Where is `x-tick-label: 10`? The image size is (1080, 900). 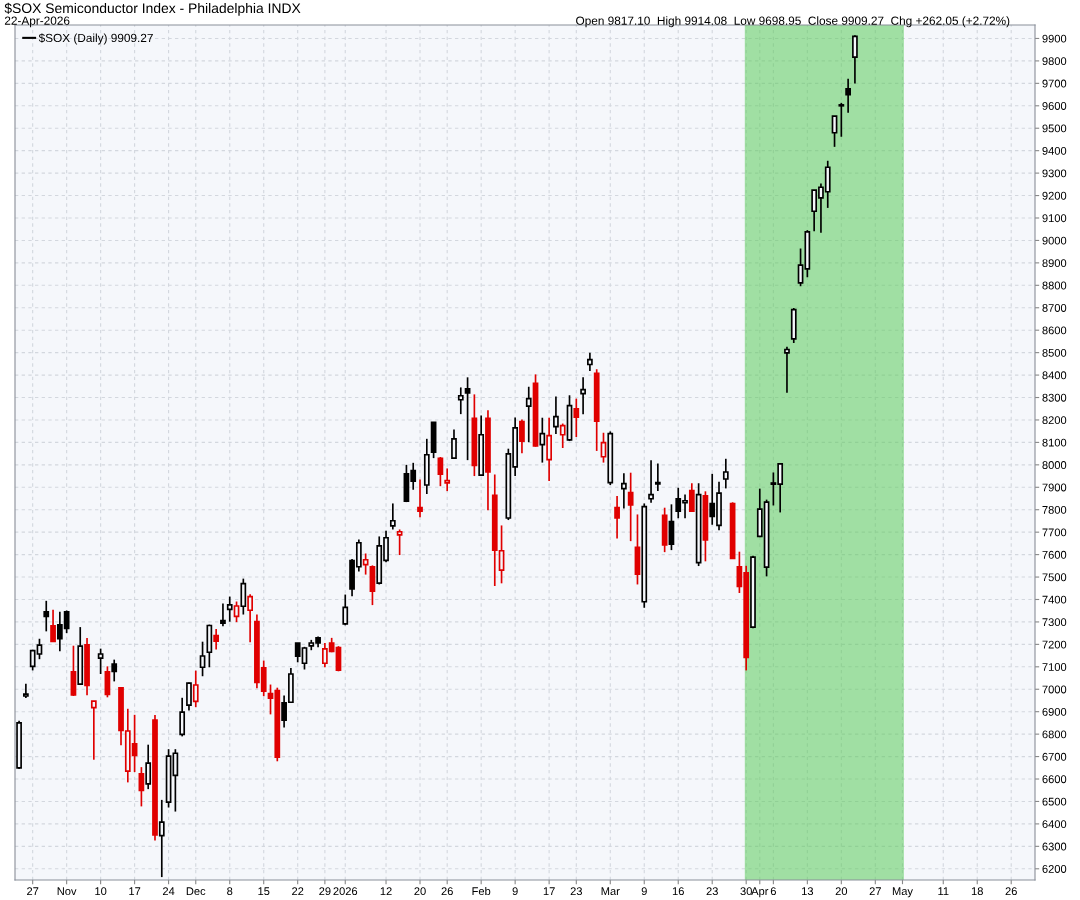 x-tick-label: 10 is located at coordinates (101, 891).